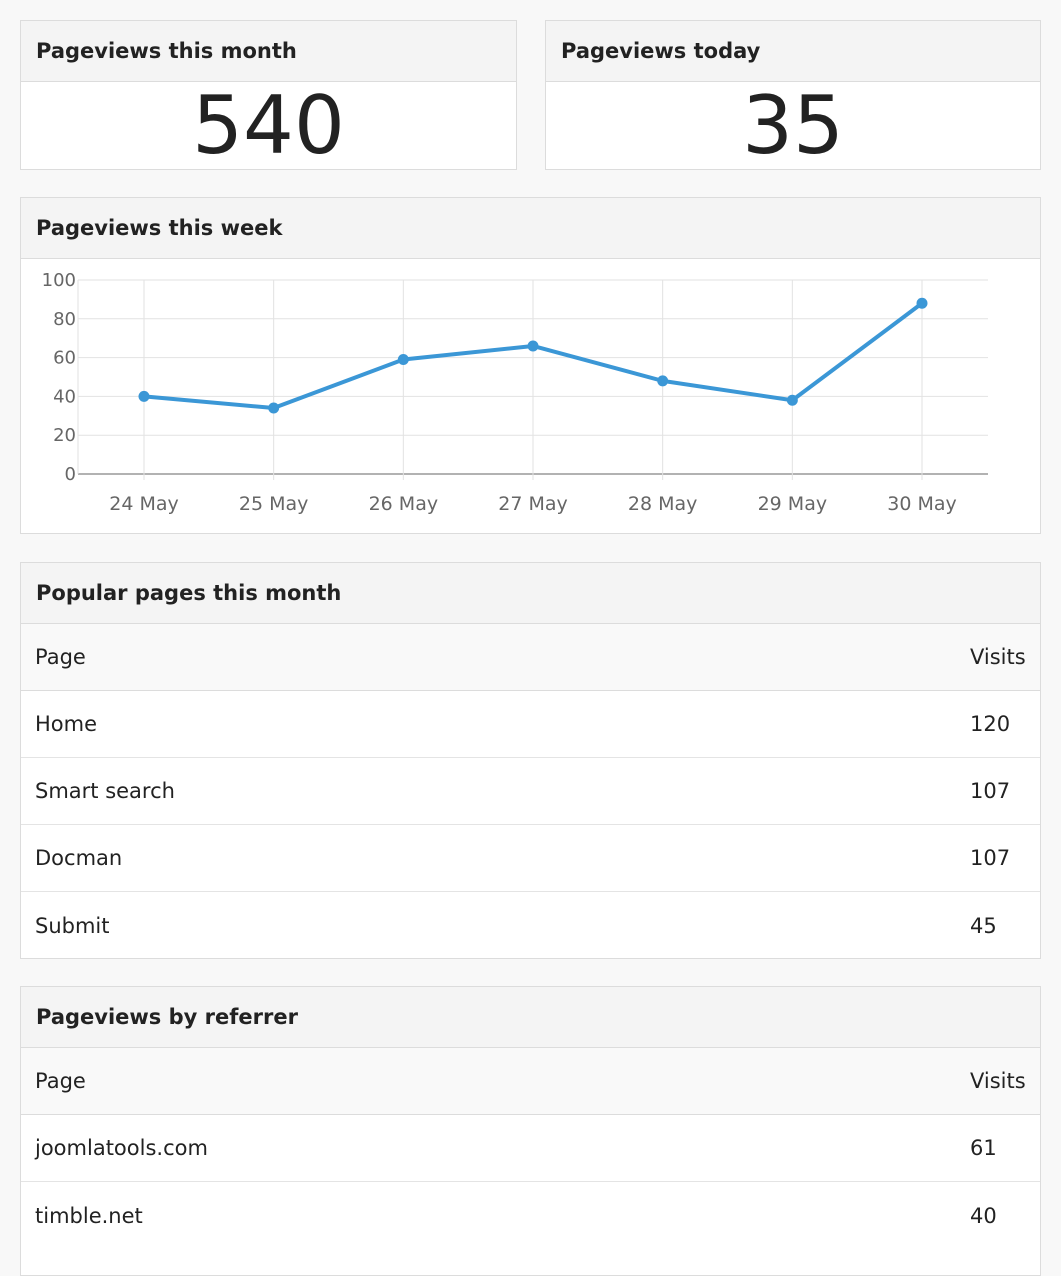 The width and height of the screenshot is (1061, 1276). Describe the element at coordinates (530, 228) in the screenshot. I see `week-chart-title: Pageviews this week` at that location.